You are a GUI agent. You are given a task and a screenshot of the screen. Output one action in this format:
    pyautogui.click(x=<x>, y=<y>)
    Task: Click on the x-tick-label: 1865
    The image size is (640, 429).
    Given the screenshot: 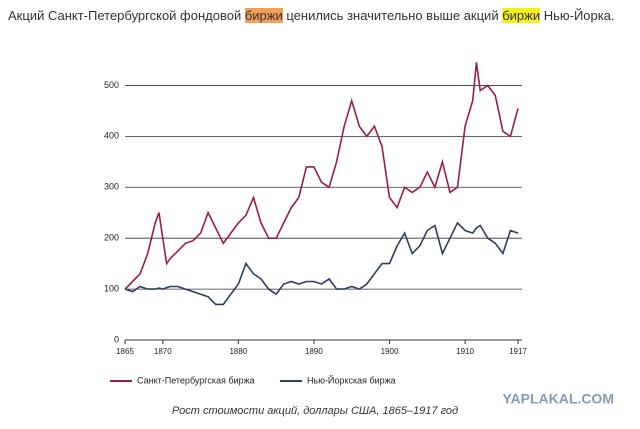 What is the action you would take?
    pyautogui.click(x=125, y=351)
    